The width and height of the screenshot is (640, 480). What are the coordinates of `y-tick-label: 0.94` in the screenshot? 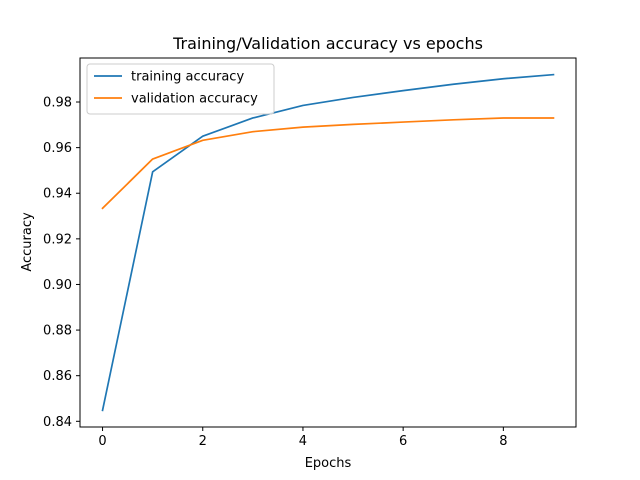 It's located at (57, 194).